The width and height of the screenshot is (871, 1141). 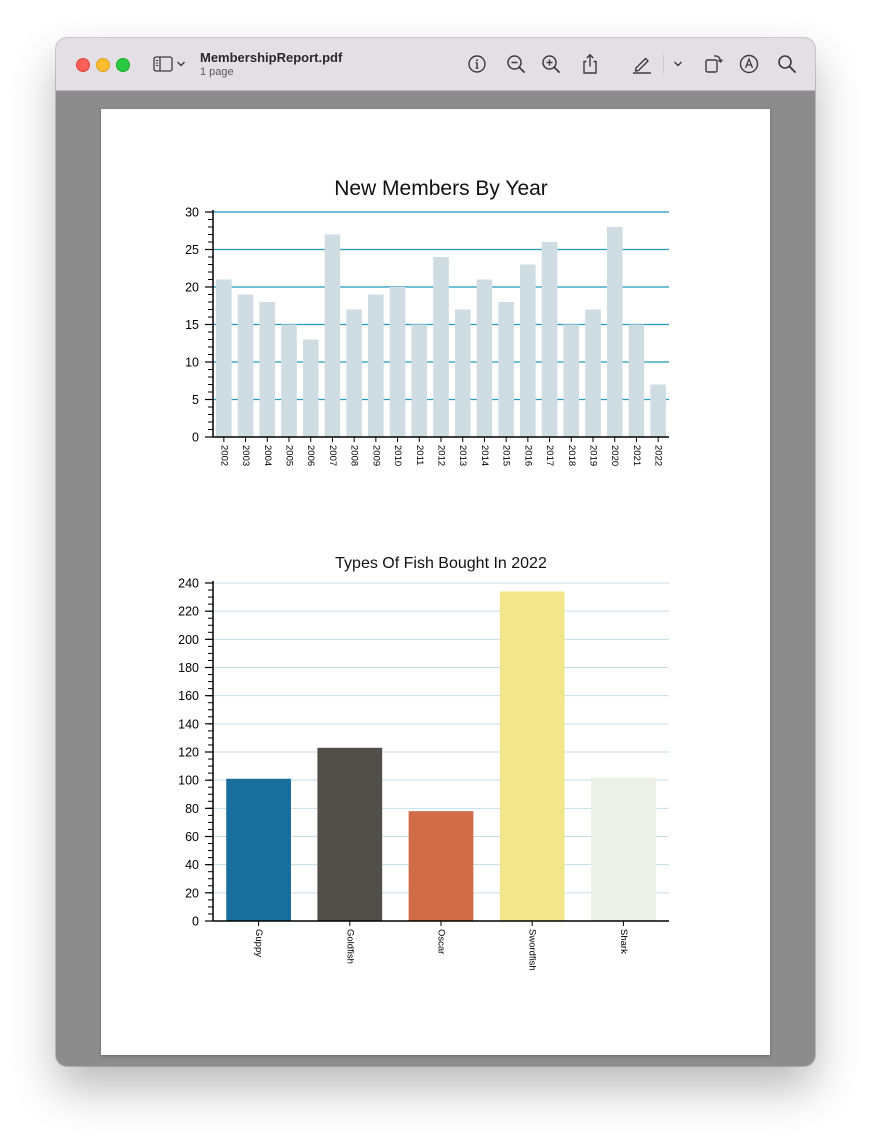 What do you see at coordinates (332, 335) in the screenshot?
I see `bar-2007` at bounding box center [332, 335].